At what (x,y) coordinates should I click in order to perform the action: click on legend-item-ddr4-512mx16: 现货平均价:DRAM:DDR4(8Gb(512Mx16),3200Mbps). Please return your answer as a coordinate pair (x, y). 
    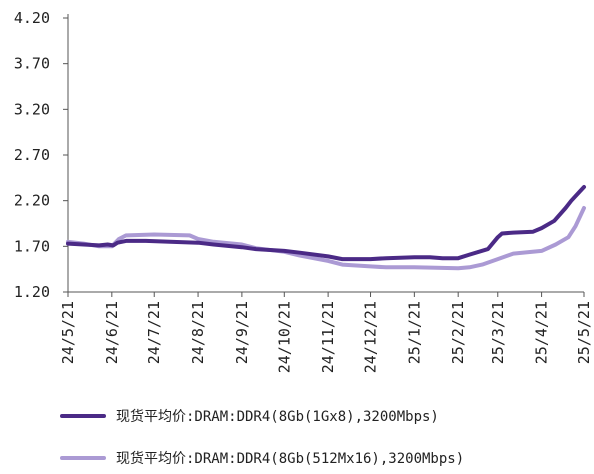
    Looking at the image, I should click on (320, 458).